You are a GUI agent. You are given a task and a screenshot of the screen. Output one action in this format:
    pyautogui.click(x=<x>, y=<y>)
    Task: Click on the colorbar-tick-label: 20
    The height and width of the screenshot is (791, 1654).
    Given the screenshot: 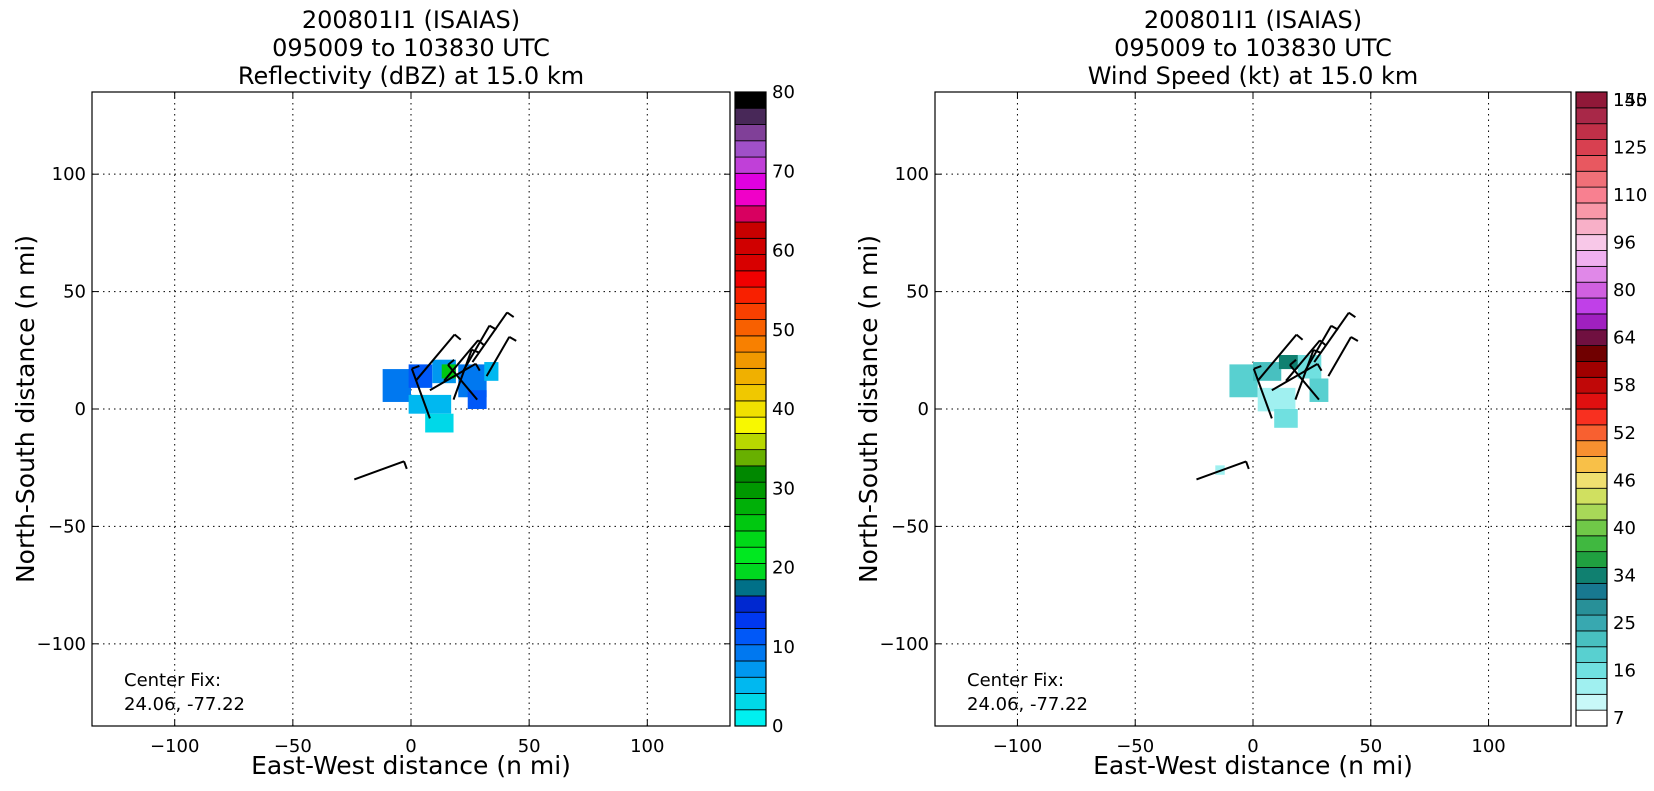 What is the action you would take?
    pyautogui.click(x=783, y=568)
    